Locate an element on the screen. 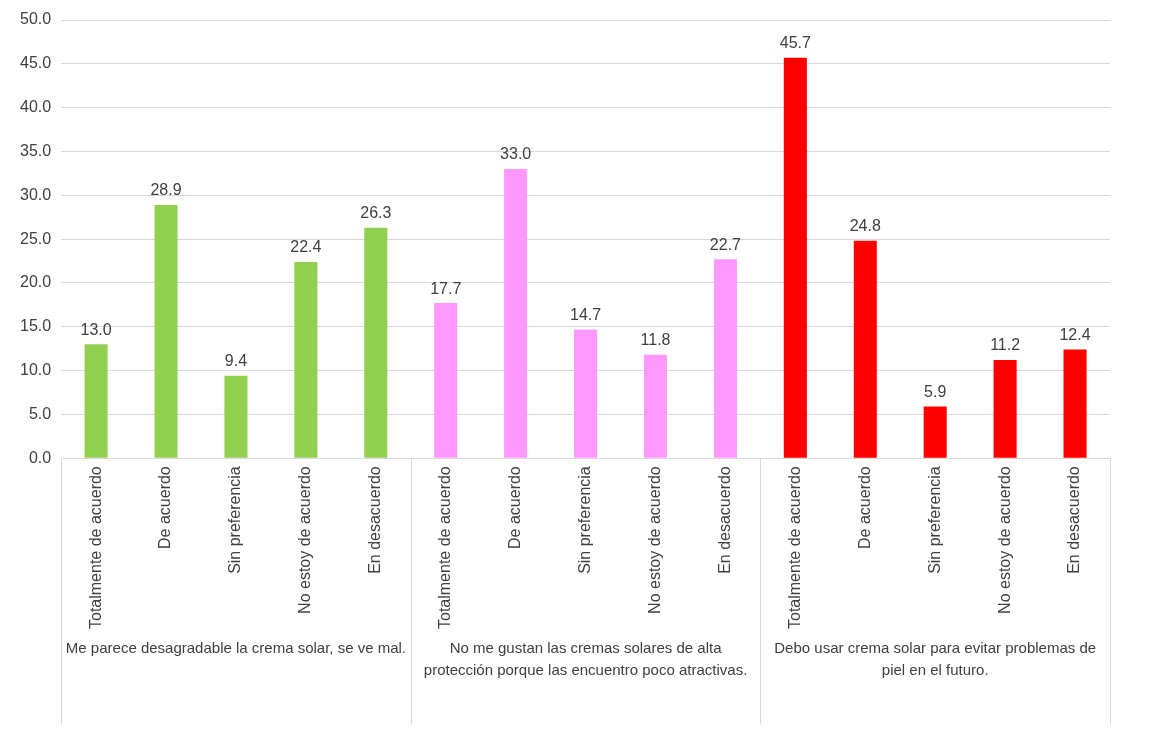 This screenshot has height=732, width=1150. data-label: 14.7 is located at coordinates (586, 314).